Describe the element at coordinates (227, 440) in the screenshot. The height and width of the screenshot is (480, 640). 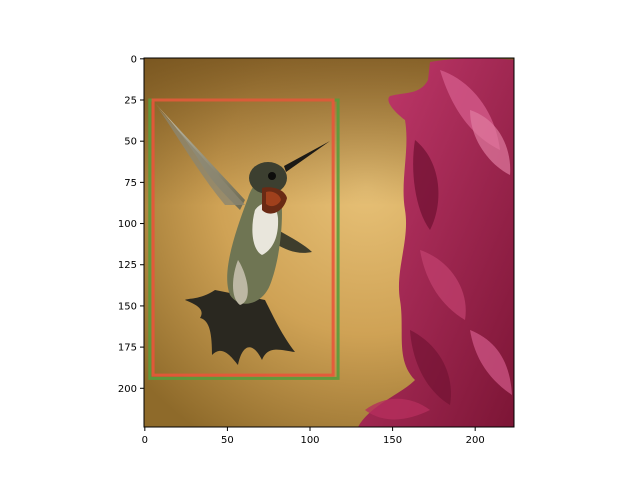
I see `x-tick-label: 50` at that location.